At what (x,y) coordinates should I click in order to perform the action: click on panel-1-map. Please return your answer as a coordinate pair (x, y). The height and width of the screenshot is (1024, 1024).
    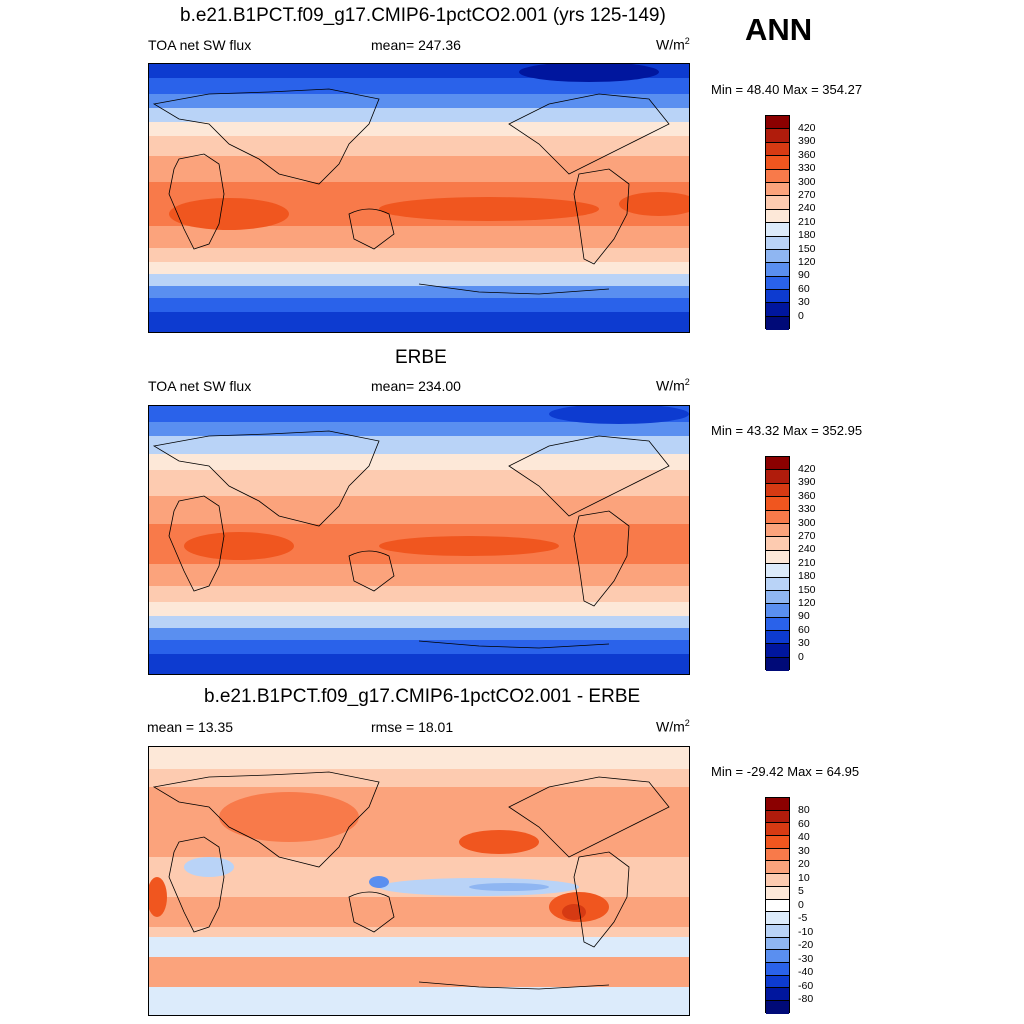
    Looking at the image, I should click on (419, 198).